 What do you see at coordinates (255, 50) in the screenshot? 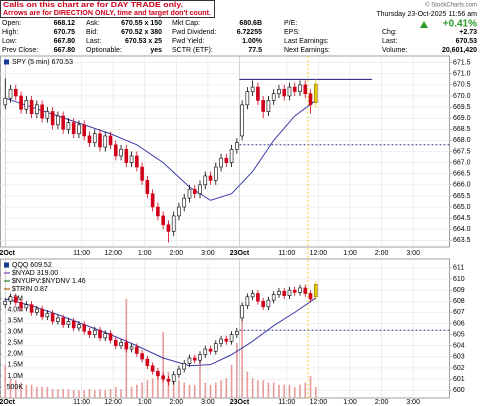
I see `quote-value: 77.5` at bounding box center [255, 50].